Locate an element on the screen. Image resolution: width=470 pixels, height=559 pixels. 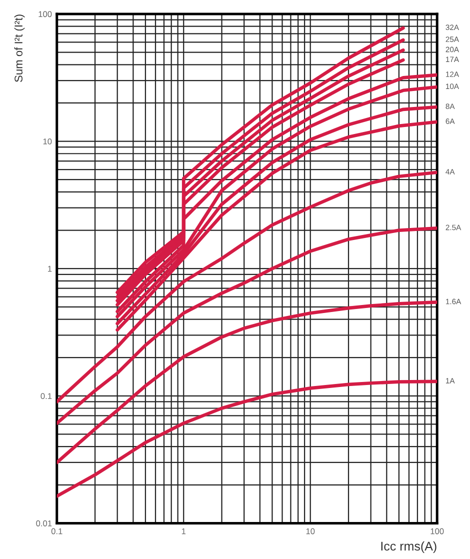
y-tick-label: 100 is located at coordinates (45, 14).